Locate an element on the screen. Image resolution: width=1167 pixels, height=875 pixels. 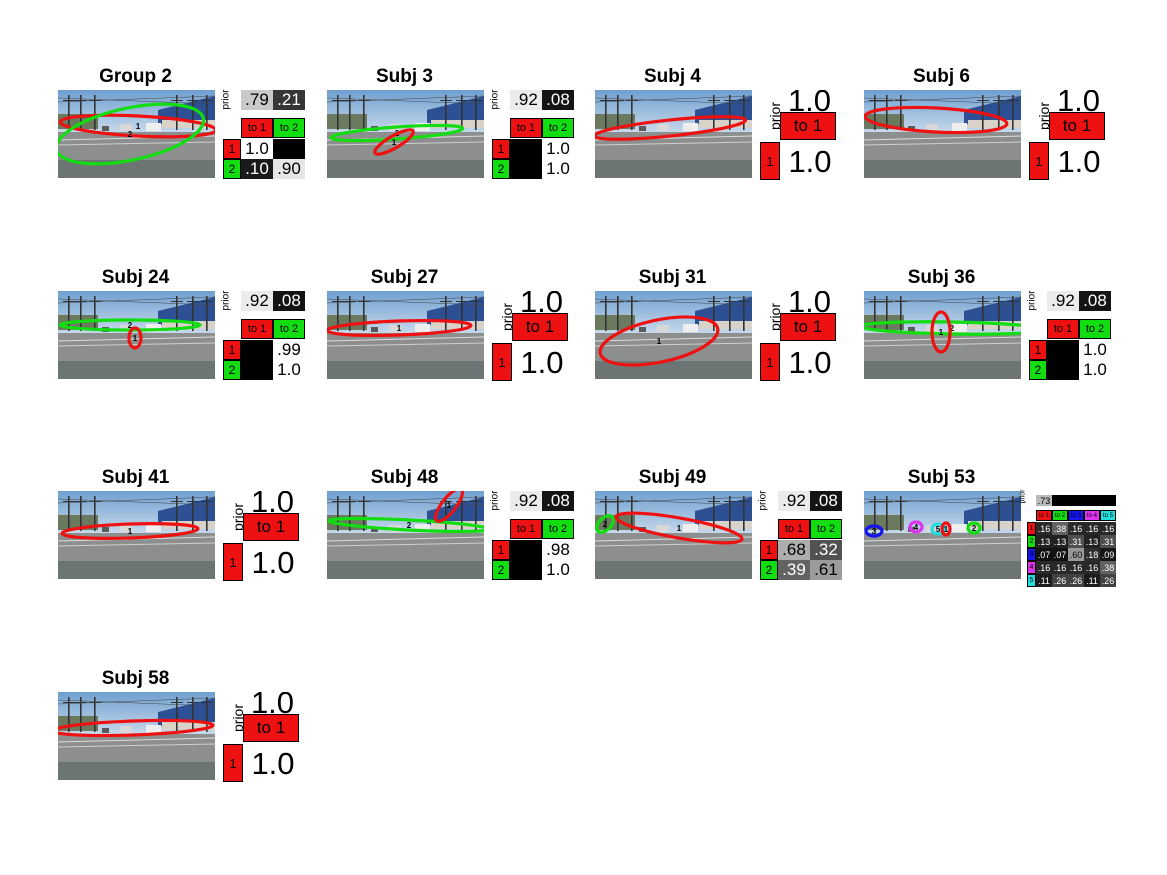
subject-panel: Subj 27 1 prior 1.0 to 1 1 1.0 is located at coordinates (452, 332).